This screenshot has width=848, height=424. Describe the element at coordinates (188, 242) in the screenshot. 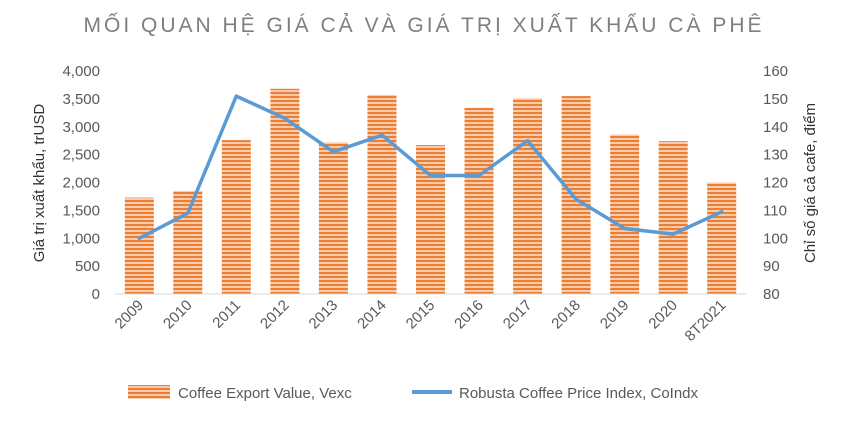

I see `bar-2010` at that location.